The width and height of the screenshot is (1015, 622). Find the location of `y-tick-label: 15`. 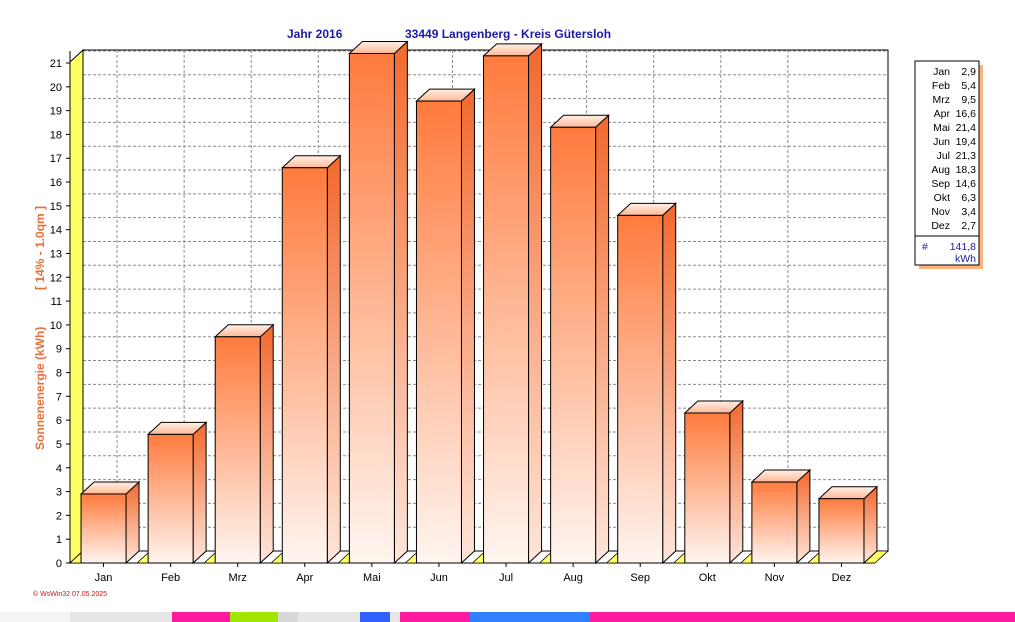

y-tick-label: 15 is located at coordinates (56, 207).